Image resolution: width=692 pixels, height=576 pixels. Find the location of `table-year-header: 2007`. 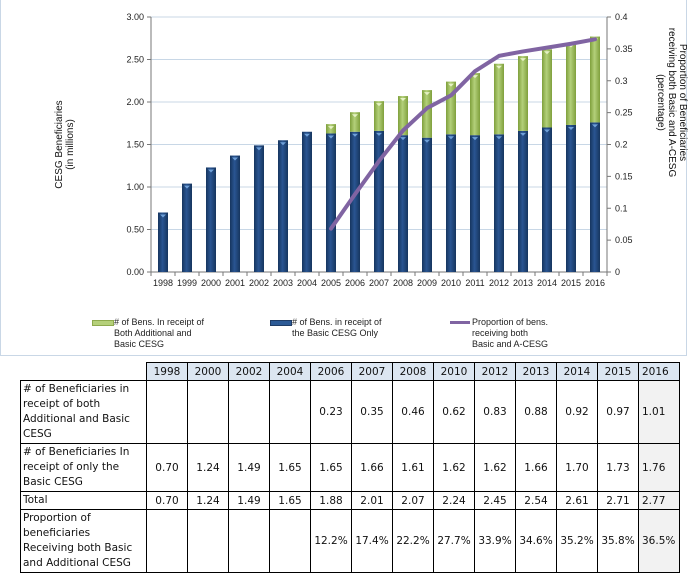

table-year-header: 2007 is located at coordinates (372, 371).